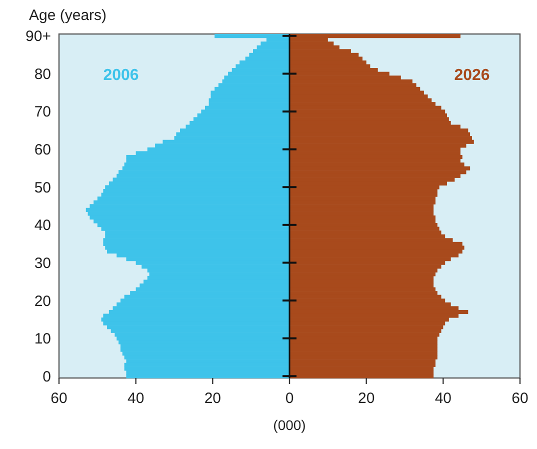  Describe the element at coordinates (42, 263) in the screenshot. I see `y-tick-label: 30` at that location.